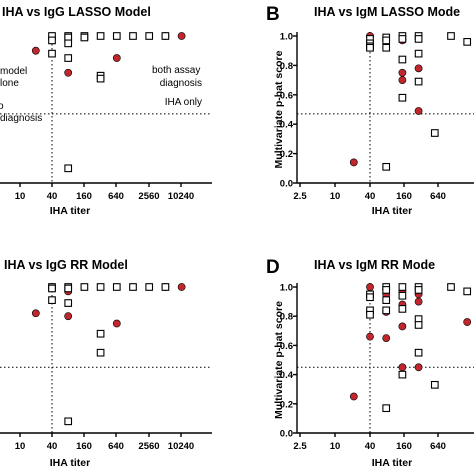  I want to click on chart-title: IHA vs IgG RR Model, so click(66, 265).